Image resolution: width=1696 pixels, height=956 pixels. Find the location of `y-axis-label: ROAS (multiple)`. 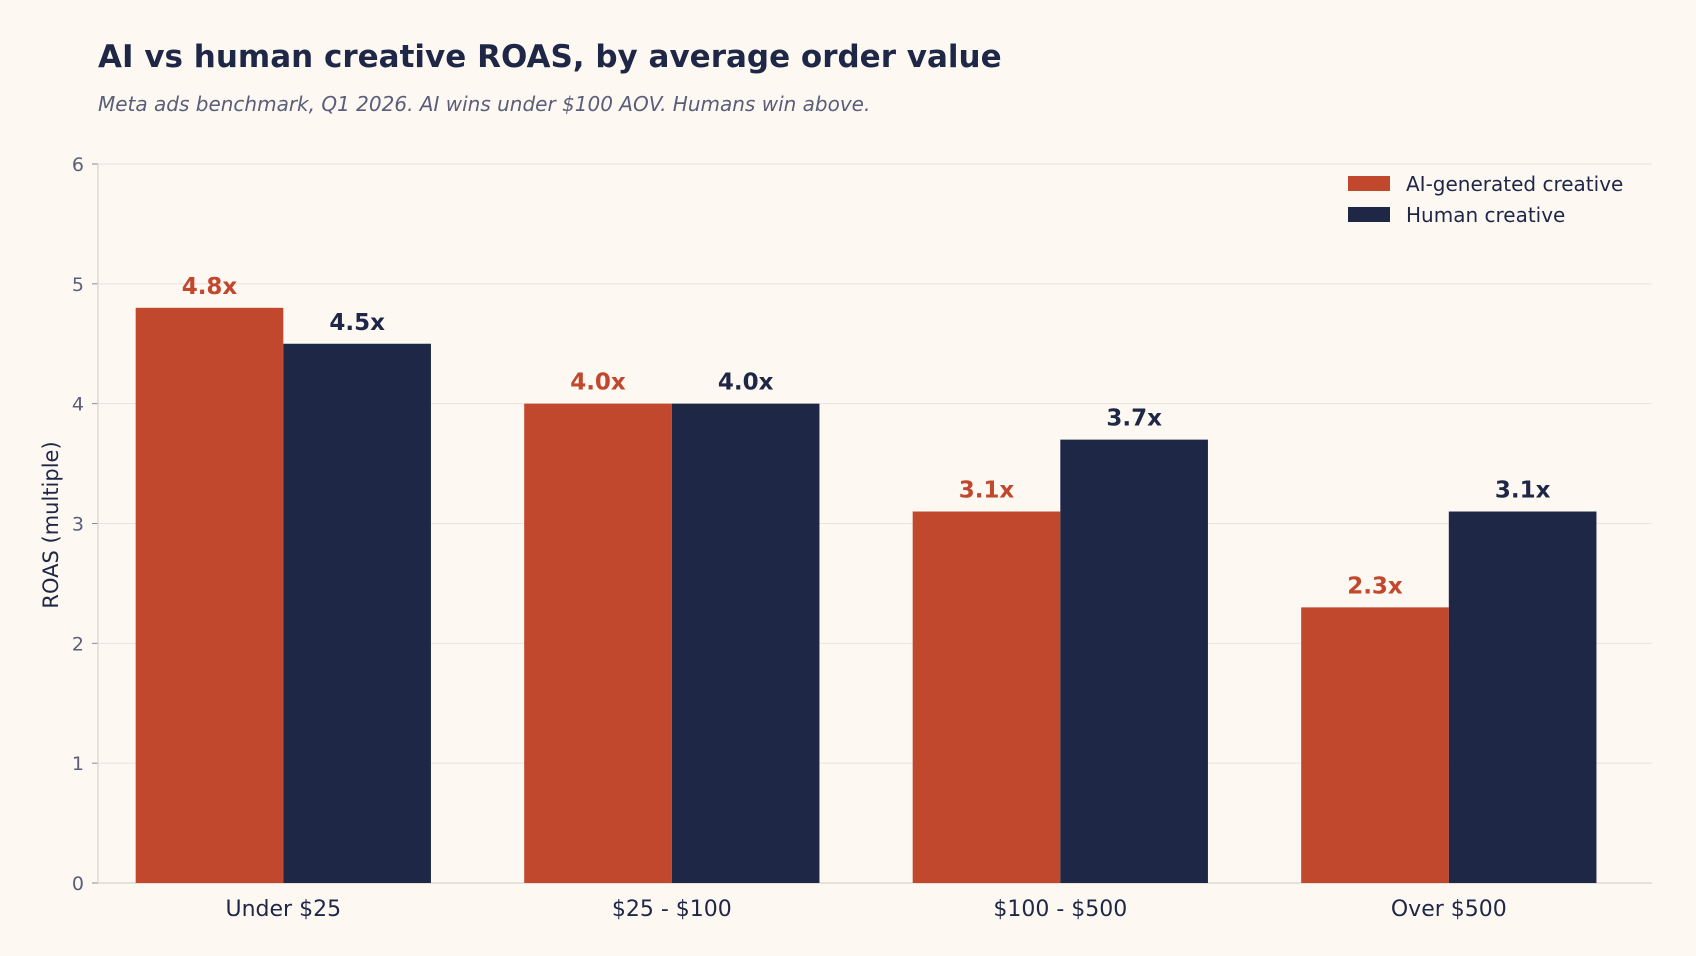

y-axis-label: ROAS (multiple) is located at coordinates (51, 524).